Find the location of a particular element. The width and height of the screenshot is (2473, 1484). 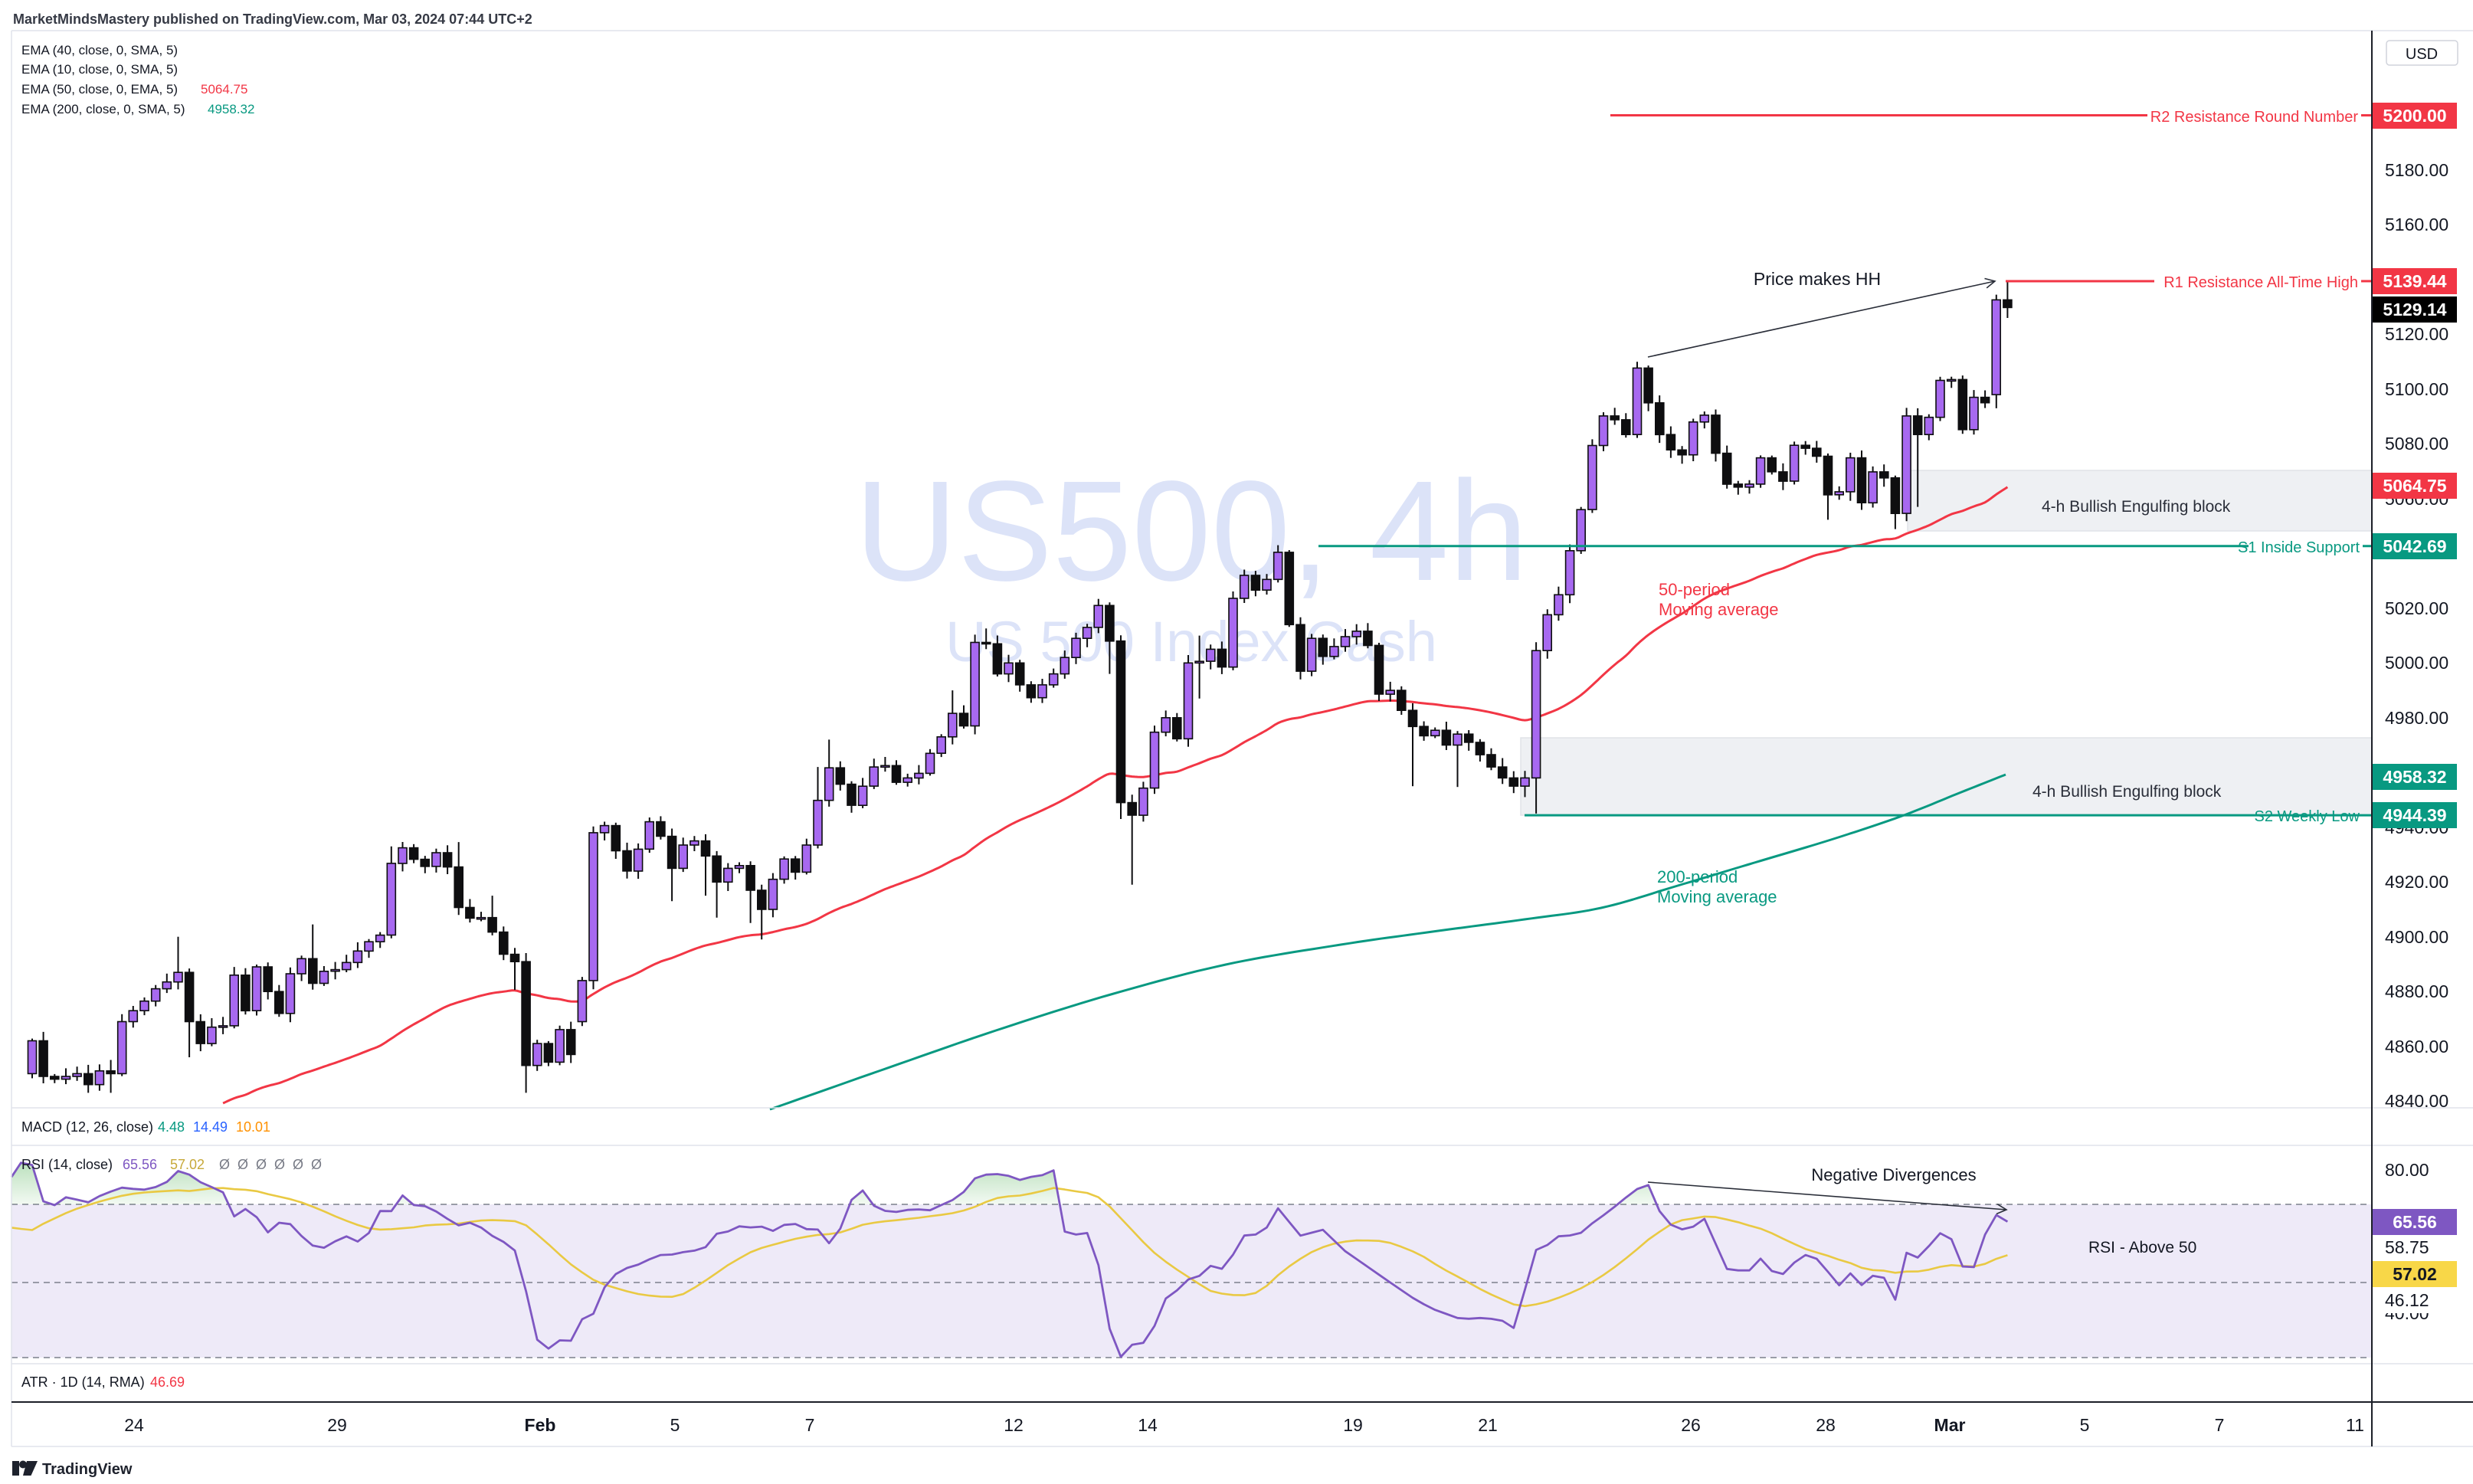

svg-text: 5129.14 is located at coordinates (2414, 309).